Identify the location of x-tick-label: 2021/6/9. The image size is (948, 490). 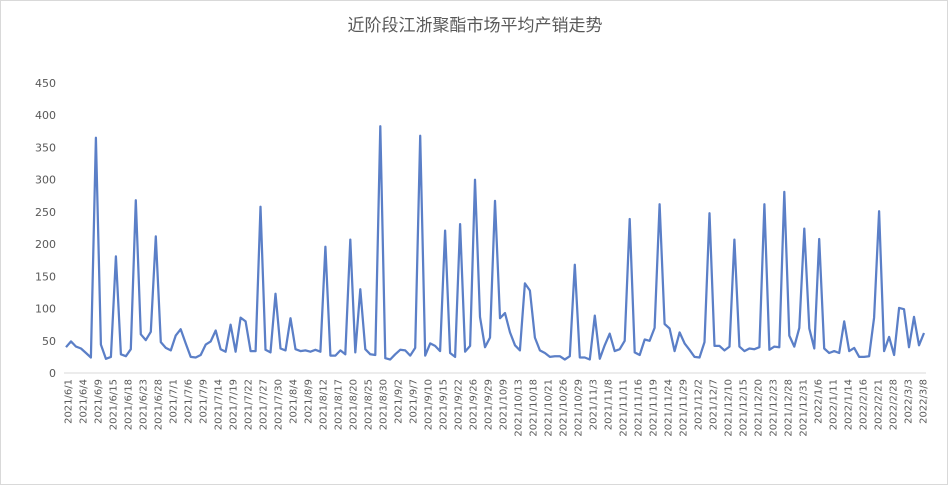
(99, 401).